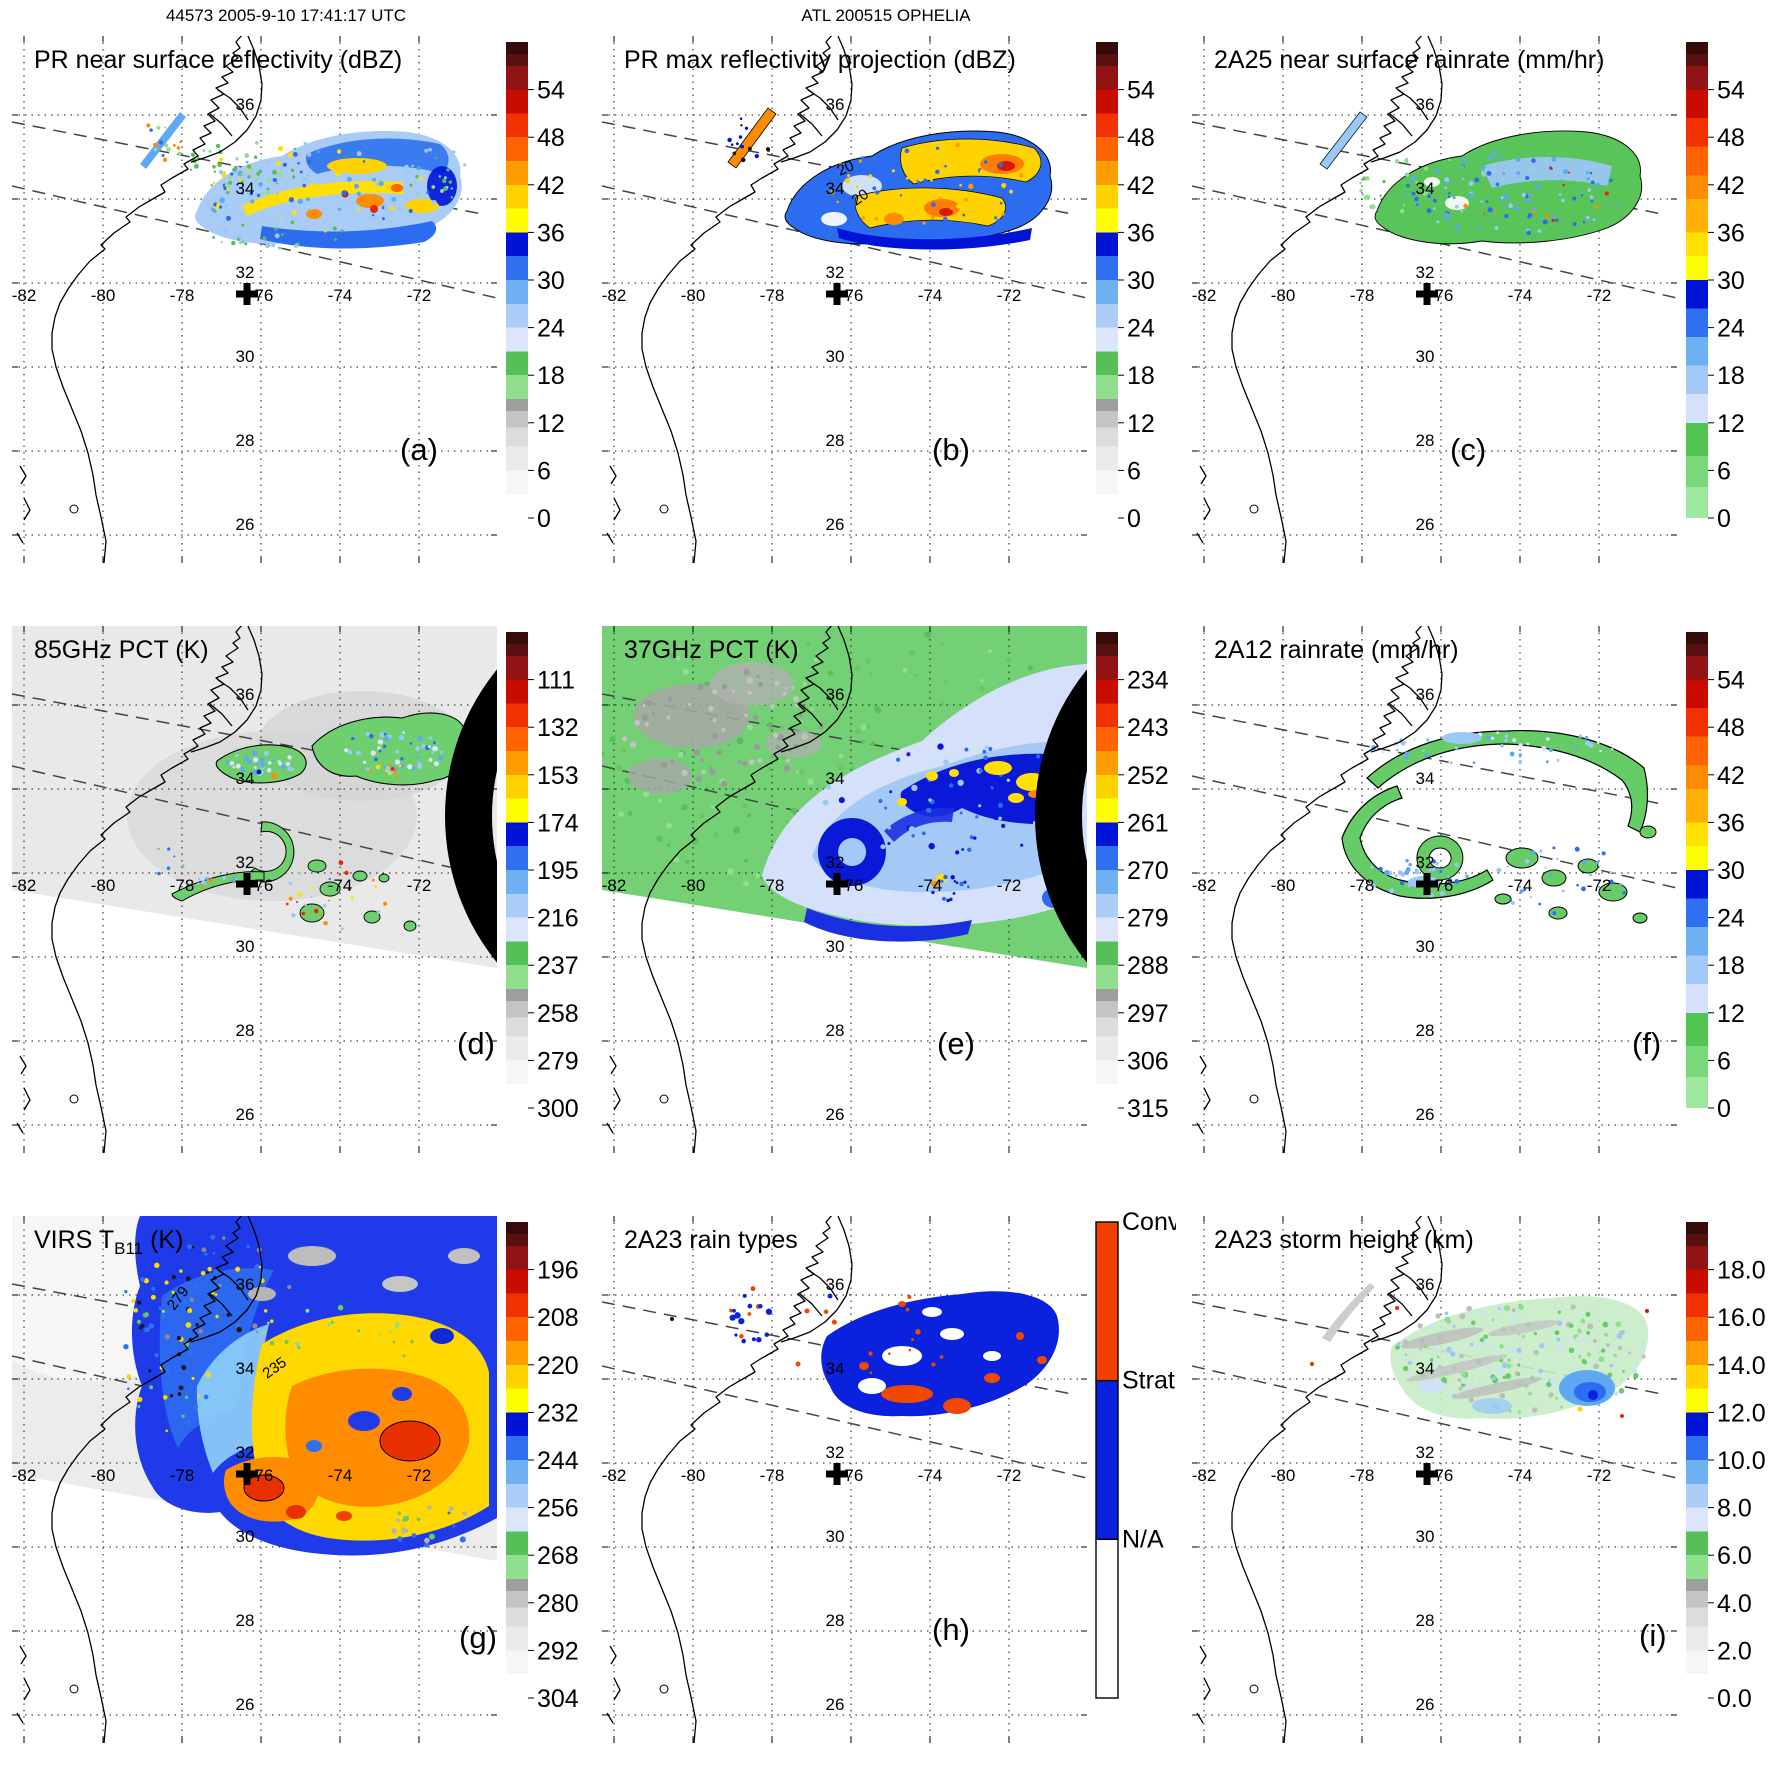 This screenshot has height=1771, width=1771. I want to click on lon-label: -72, so click(1599, 1475).